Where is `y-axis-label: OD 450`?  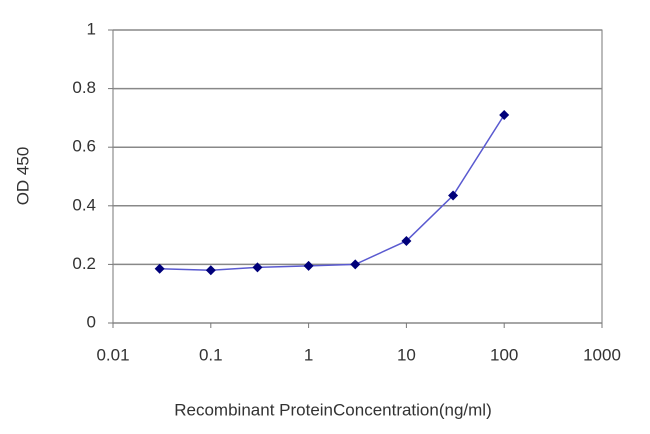 y-axis-label: OD 450 is located at coordinates (22, 176).